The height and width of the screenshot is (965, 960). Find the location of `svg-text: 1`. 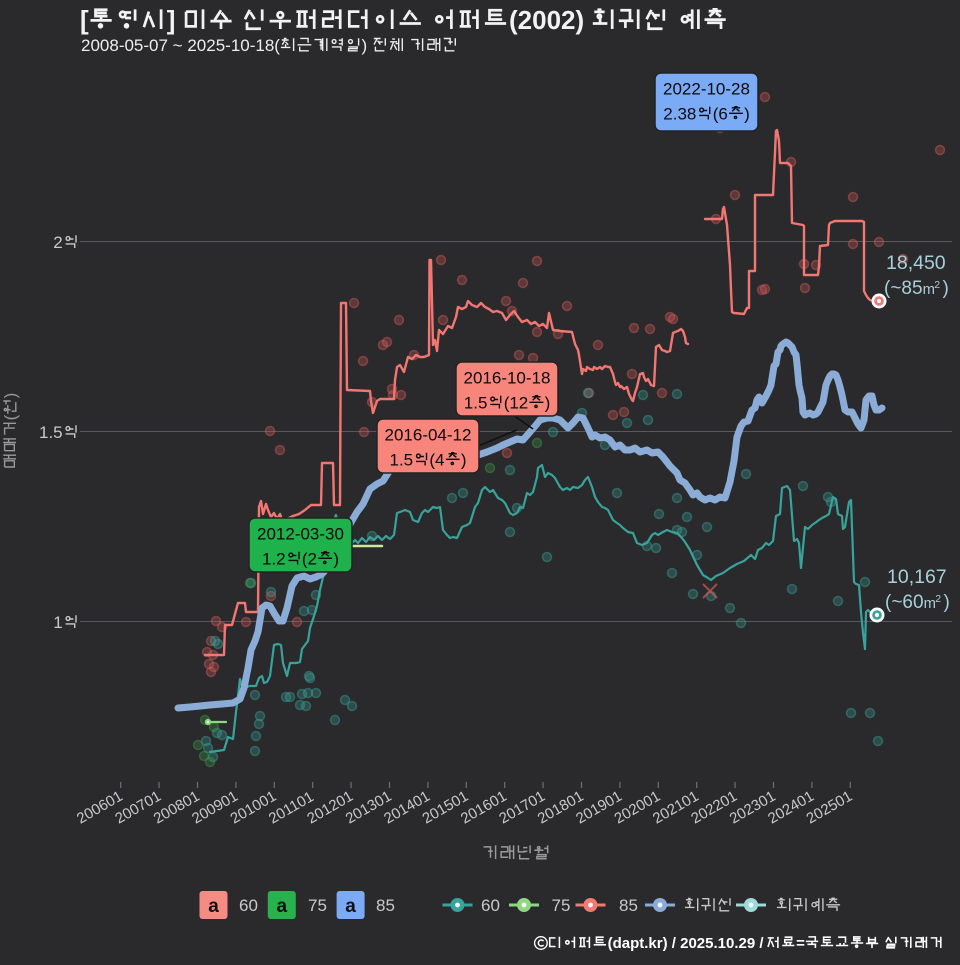

svg-text: 1 is located at coordinates (57, 622).